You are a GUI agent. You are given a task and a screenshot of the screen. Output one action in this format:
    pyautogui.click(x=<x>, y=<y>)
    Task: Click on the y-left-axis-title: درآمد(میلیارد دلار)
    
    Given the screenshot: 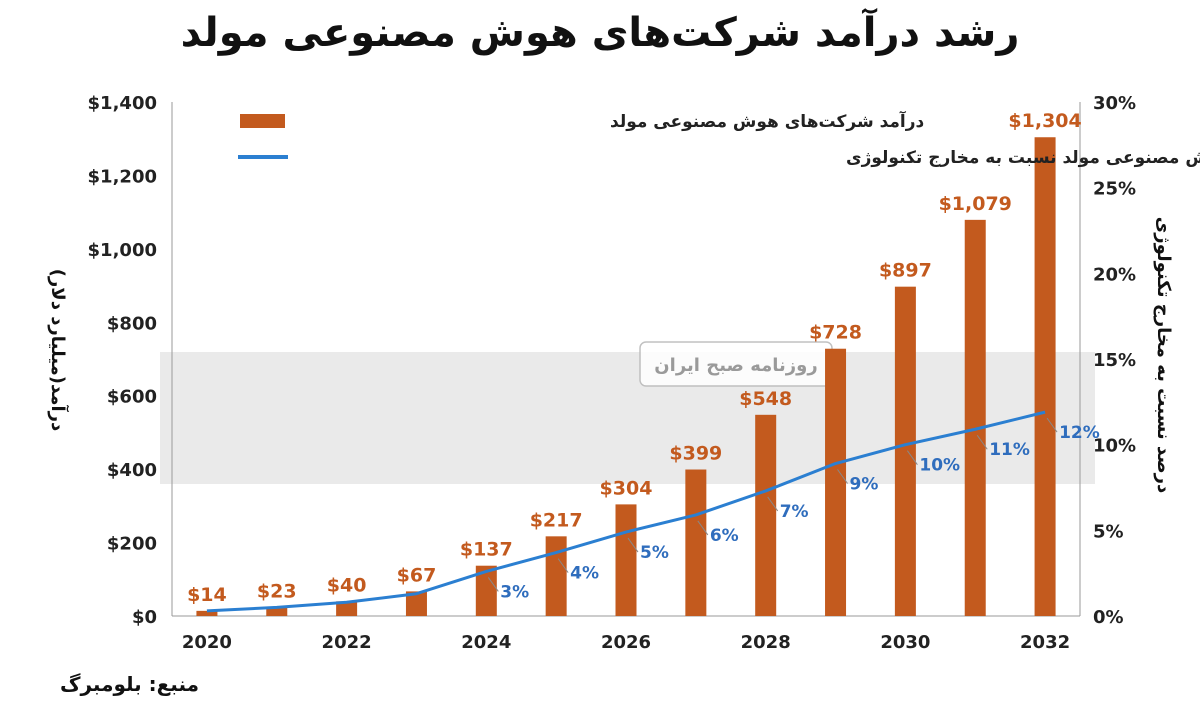 What is the action you would take?
    pyautogui.click(x=58, y=350)
    